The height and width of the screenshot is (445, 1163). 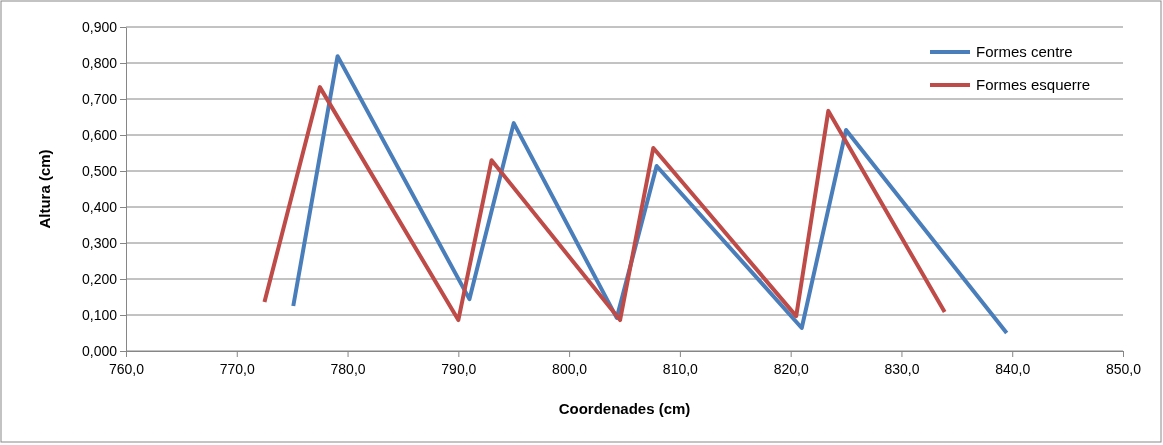 I want to click on y-tick-label: 0,700, so click(x=99, y=98).